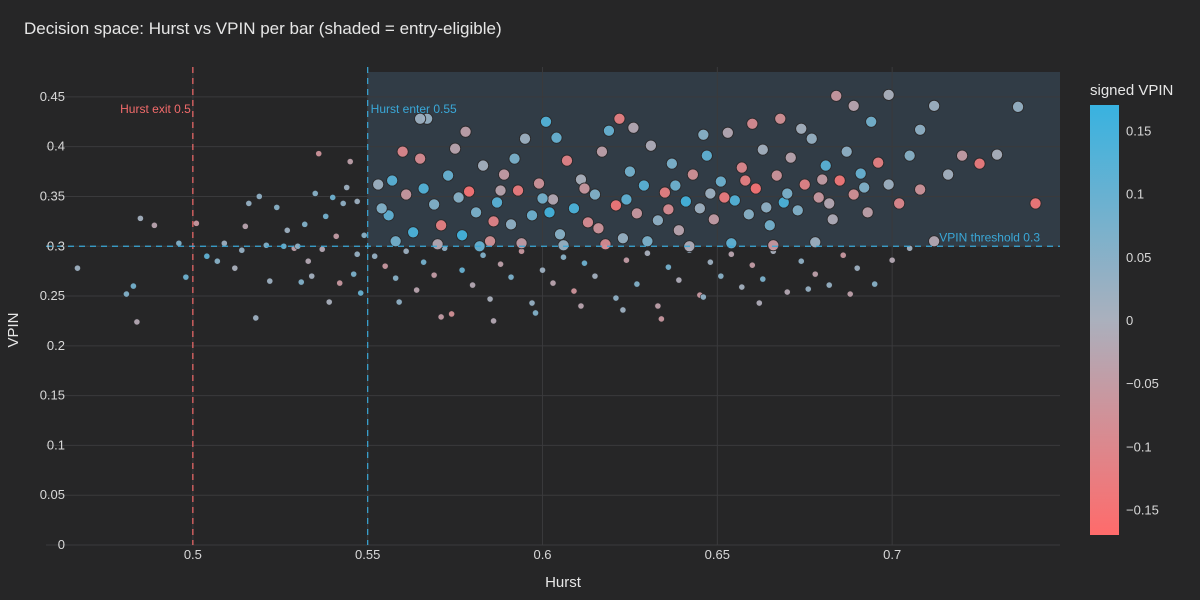 This screenshot has width=1200, height=600. I want to click on colorbar-tick-label: 0.05, so click(1138, 257).